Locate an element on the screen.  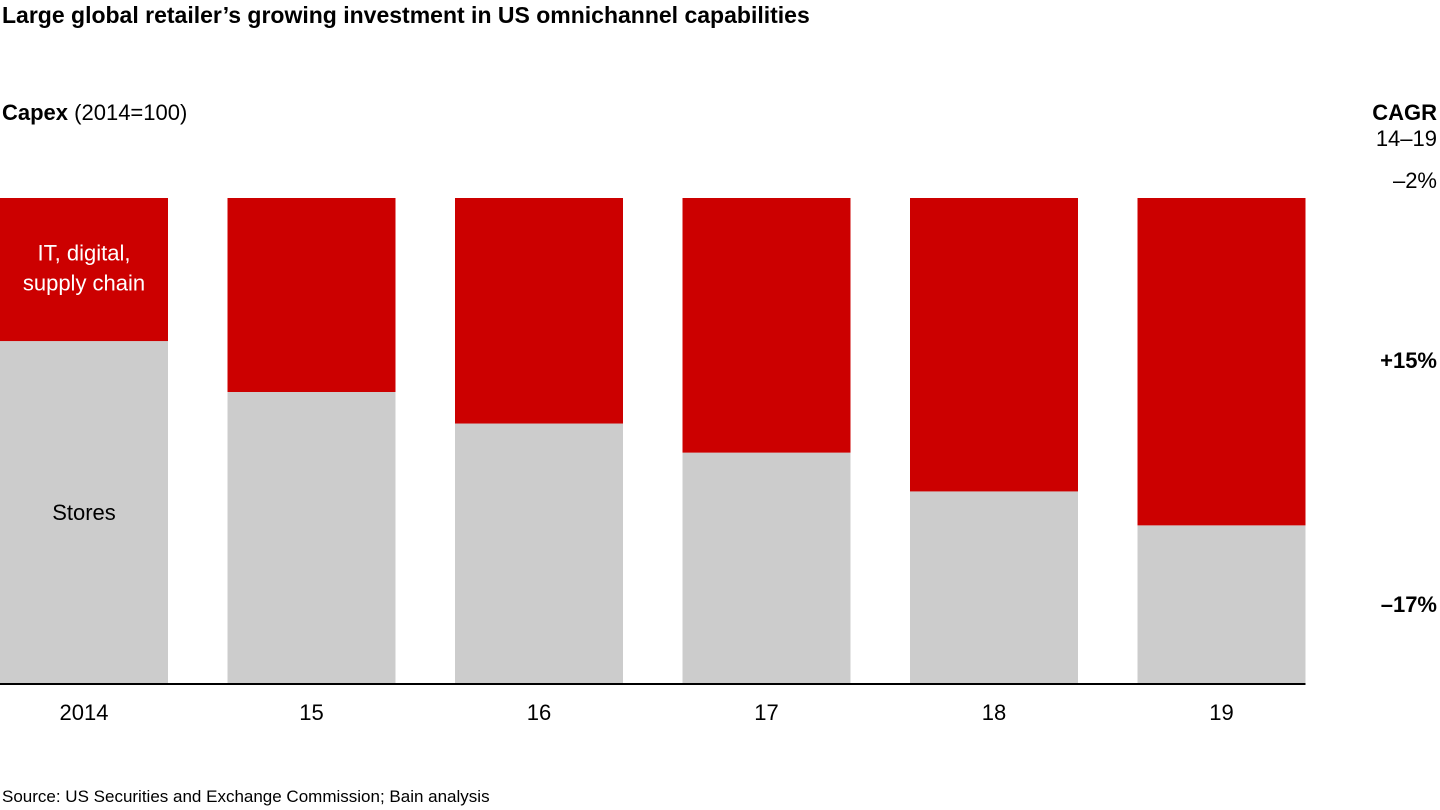
cagr-total: –2% is located at coordinates (1414, 180).